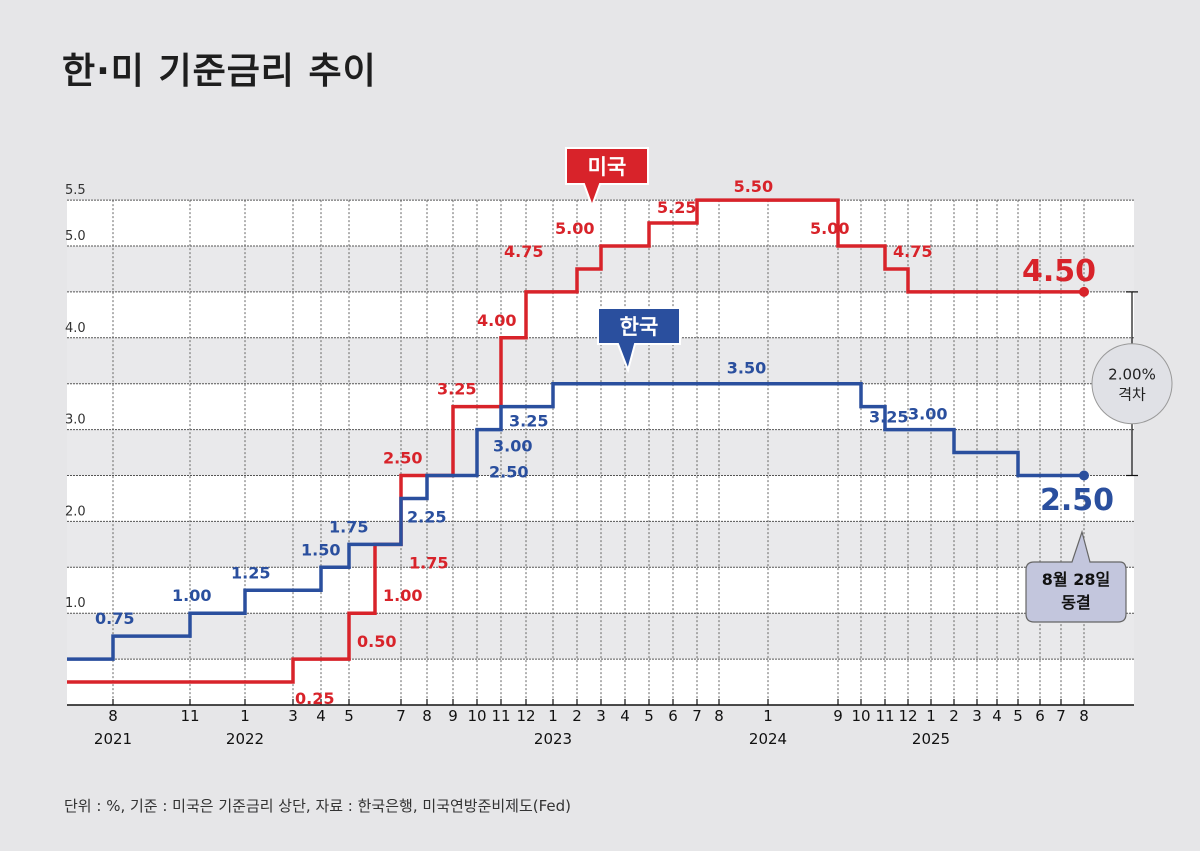 This screenshot has height=851, width=1200. I want to click on us-tag-bubble, so click(607, 178).